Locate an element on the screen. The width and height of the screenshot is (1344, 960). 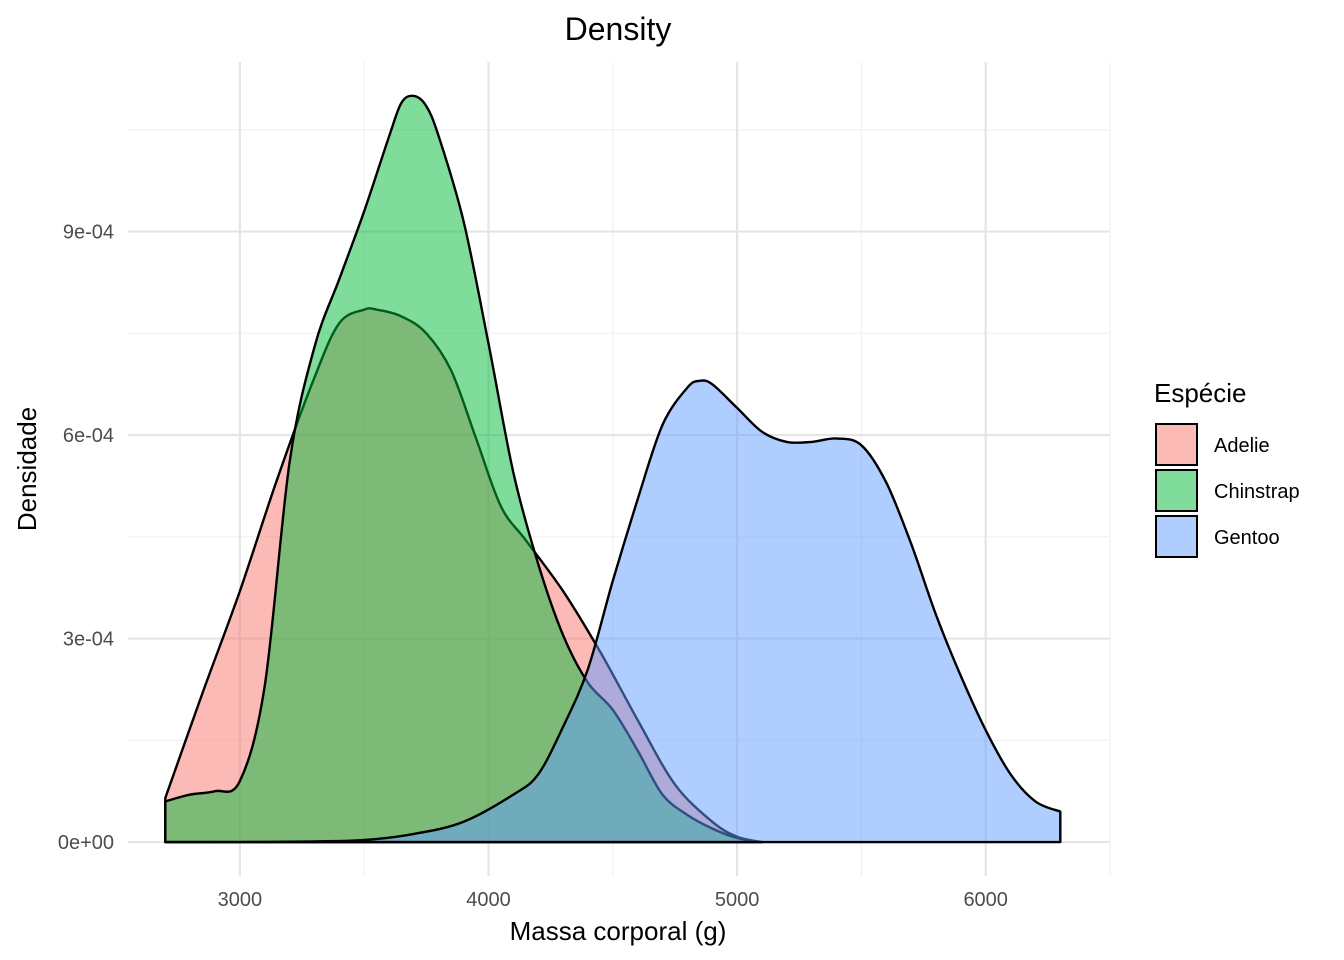
x-tick-label: 5000 is located at coordinates (737, 900).